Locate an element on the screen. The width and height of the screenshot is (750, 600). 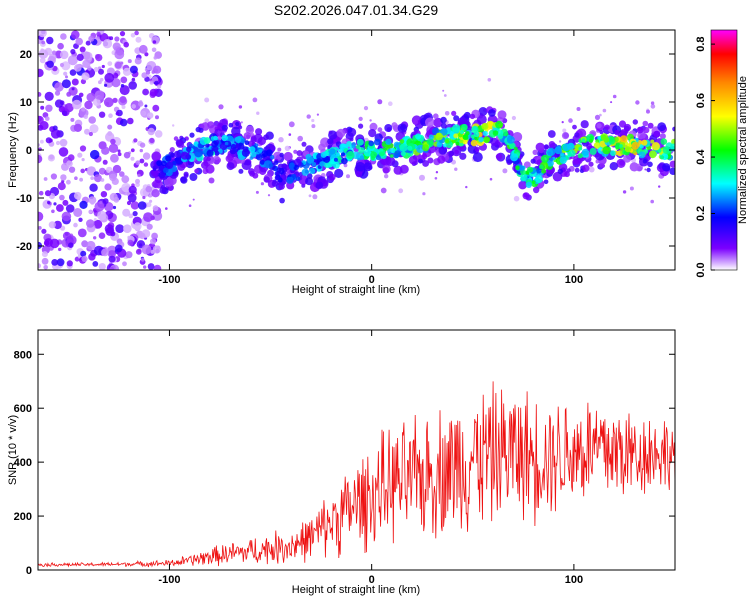
colorbar-tick-label: 0.4 is located at coordinates (701, 157).